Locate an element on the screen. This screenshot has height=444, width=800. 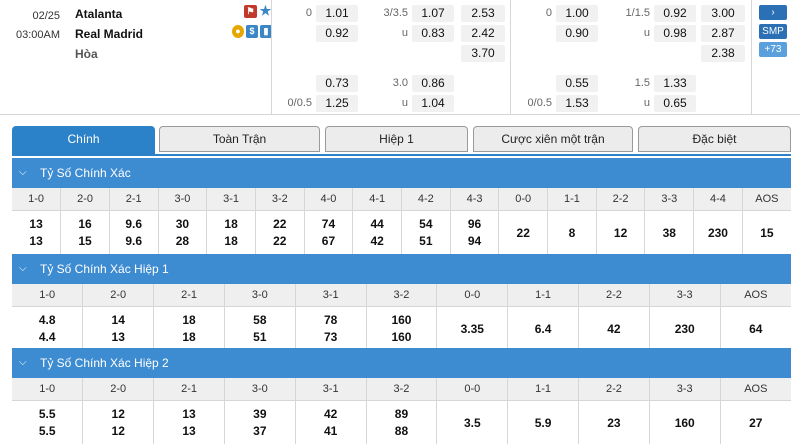
score-odds: 160 is located at coordinates (684, 422).